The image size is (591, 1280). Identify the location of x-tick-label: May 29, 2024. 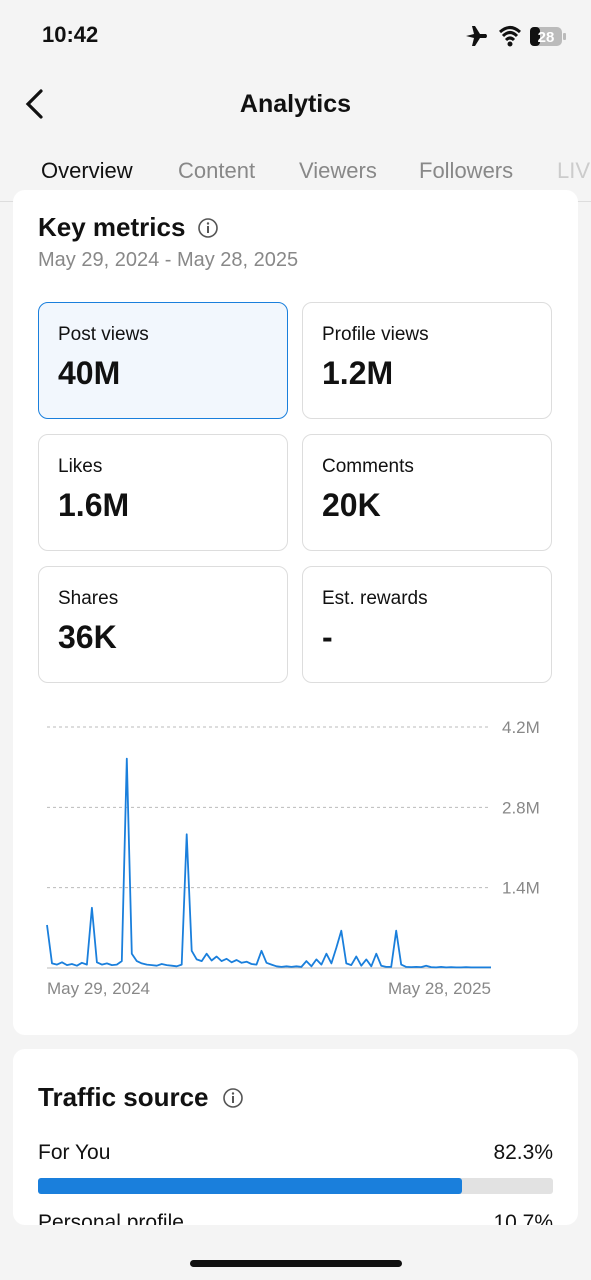
(98, 988).